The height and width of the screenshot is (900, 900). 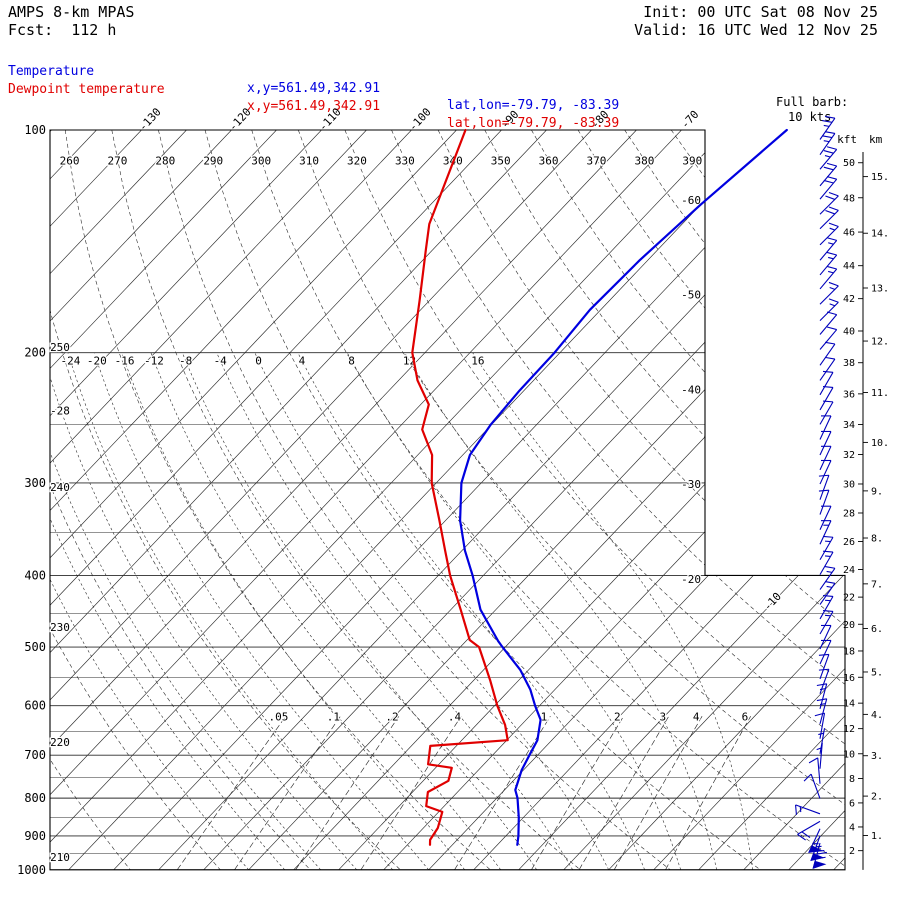 I want to click on svg-text: 2., so click(x=877, y=797).